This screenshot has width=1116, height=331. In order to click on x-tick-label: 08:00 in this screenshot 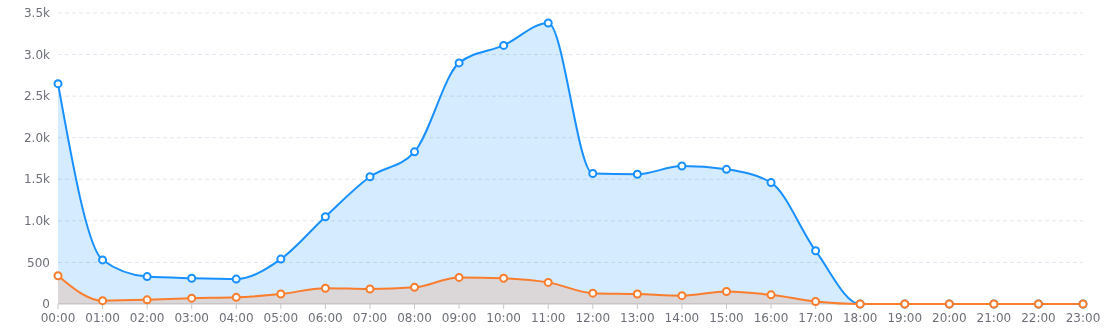, I will do `click(414, 318)`.